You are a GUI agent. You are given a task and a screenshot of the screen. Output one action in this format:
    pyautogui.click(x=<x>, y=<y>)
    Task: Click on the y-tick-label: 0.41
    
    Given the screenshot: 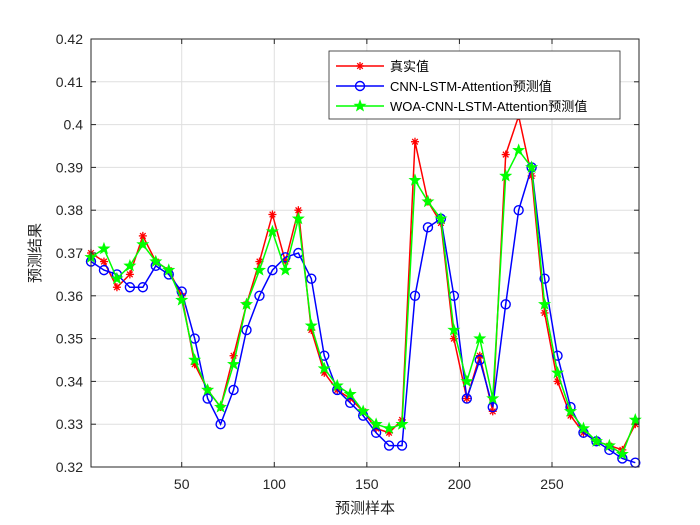 What is the action you would take?
    pyautogui.click(x=69, y=82)
    